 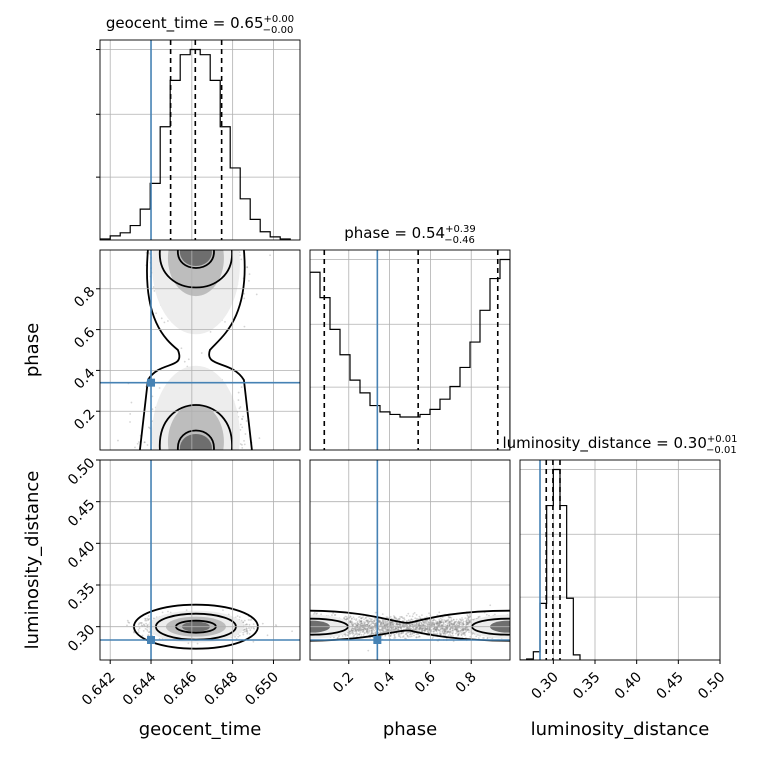 What do you see at coordinates (196, 439) in the screenshot?
I see `contour-inner-bottom` at bounding box center [196, 439].